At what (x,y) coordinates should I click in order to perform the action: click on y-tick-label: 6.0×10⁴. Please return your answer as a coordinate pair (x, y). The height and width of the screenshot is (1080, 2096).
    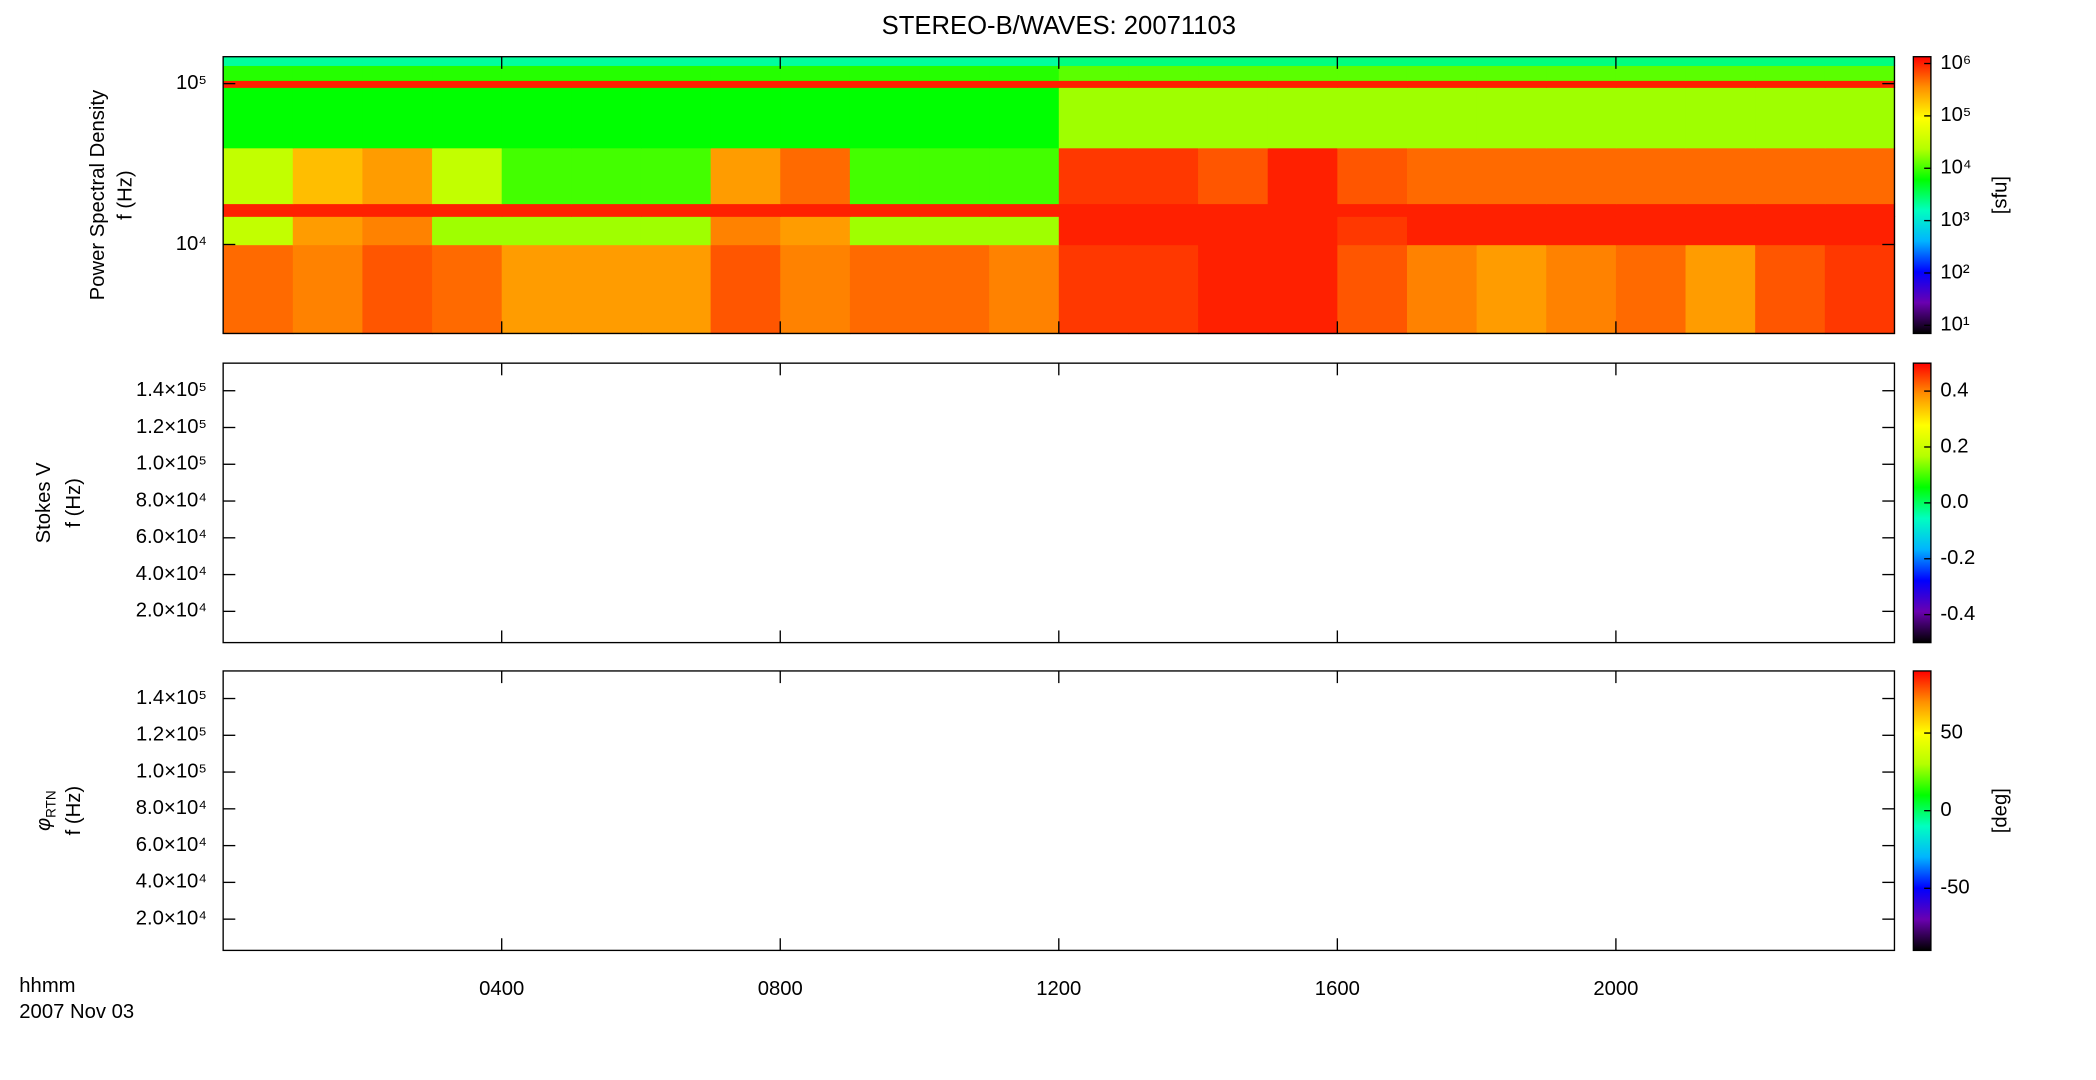
    Looking at the image, I should click on (171, 845).